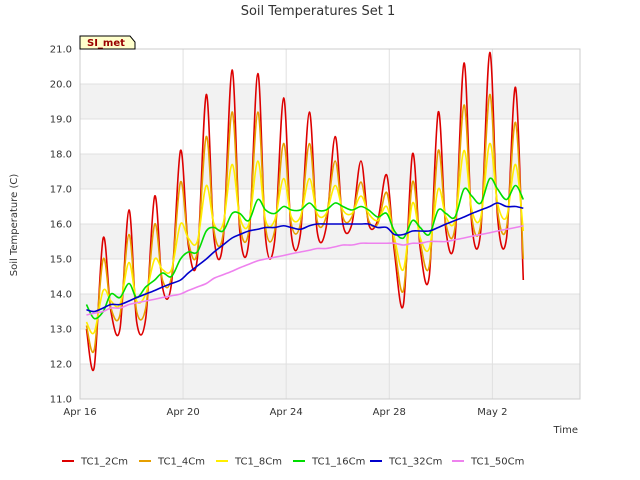 The height and width of the screenshot is (480, 640). I want to click on site-label-box: SI_met, so click(107, 42).